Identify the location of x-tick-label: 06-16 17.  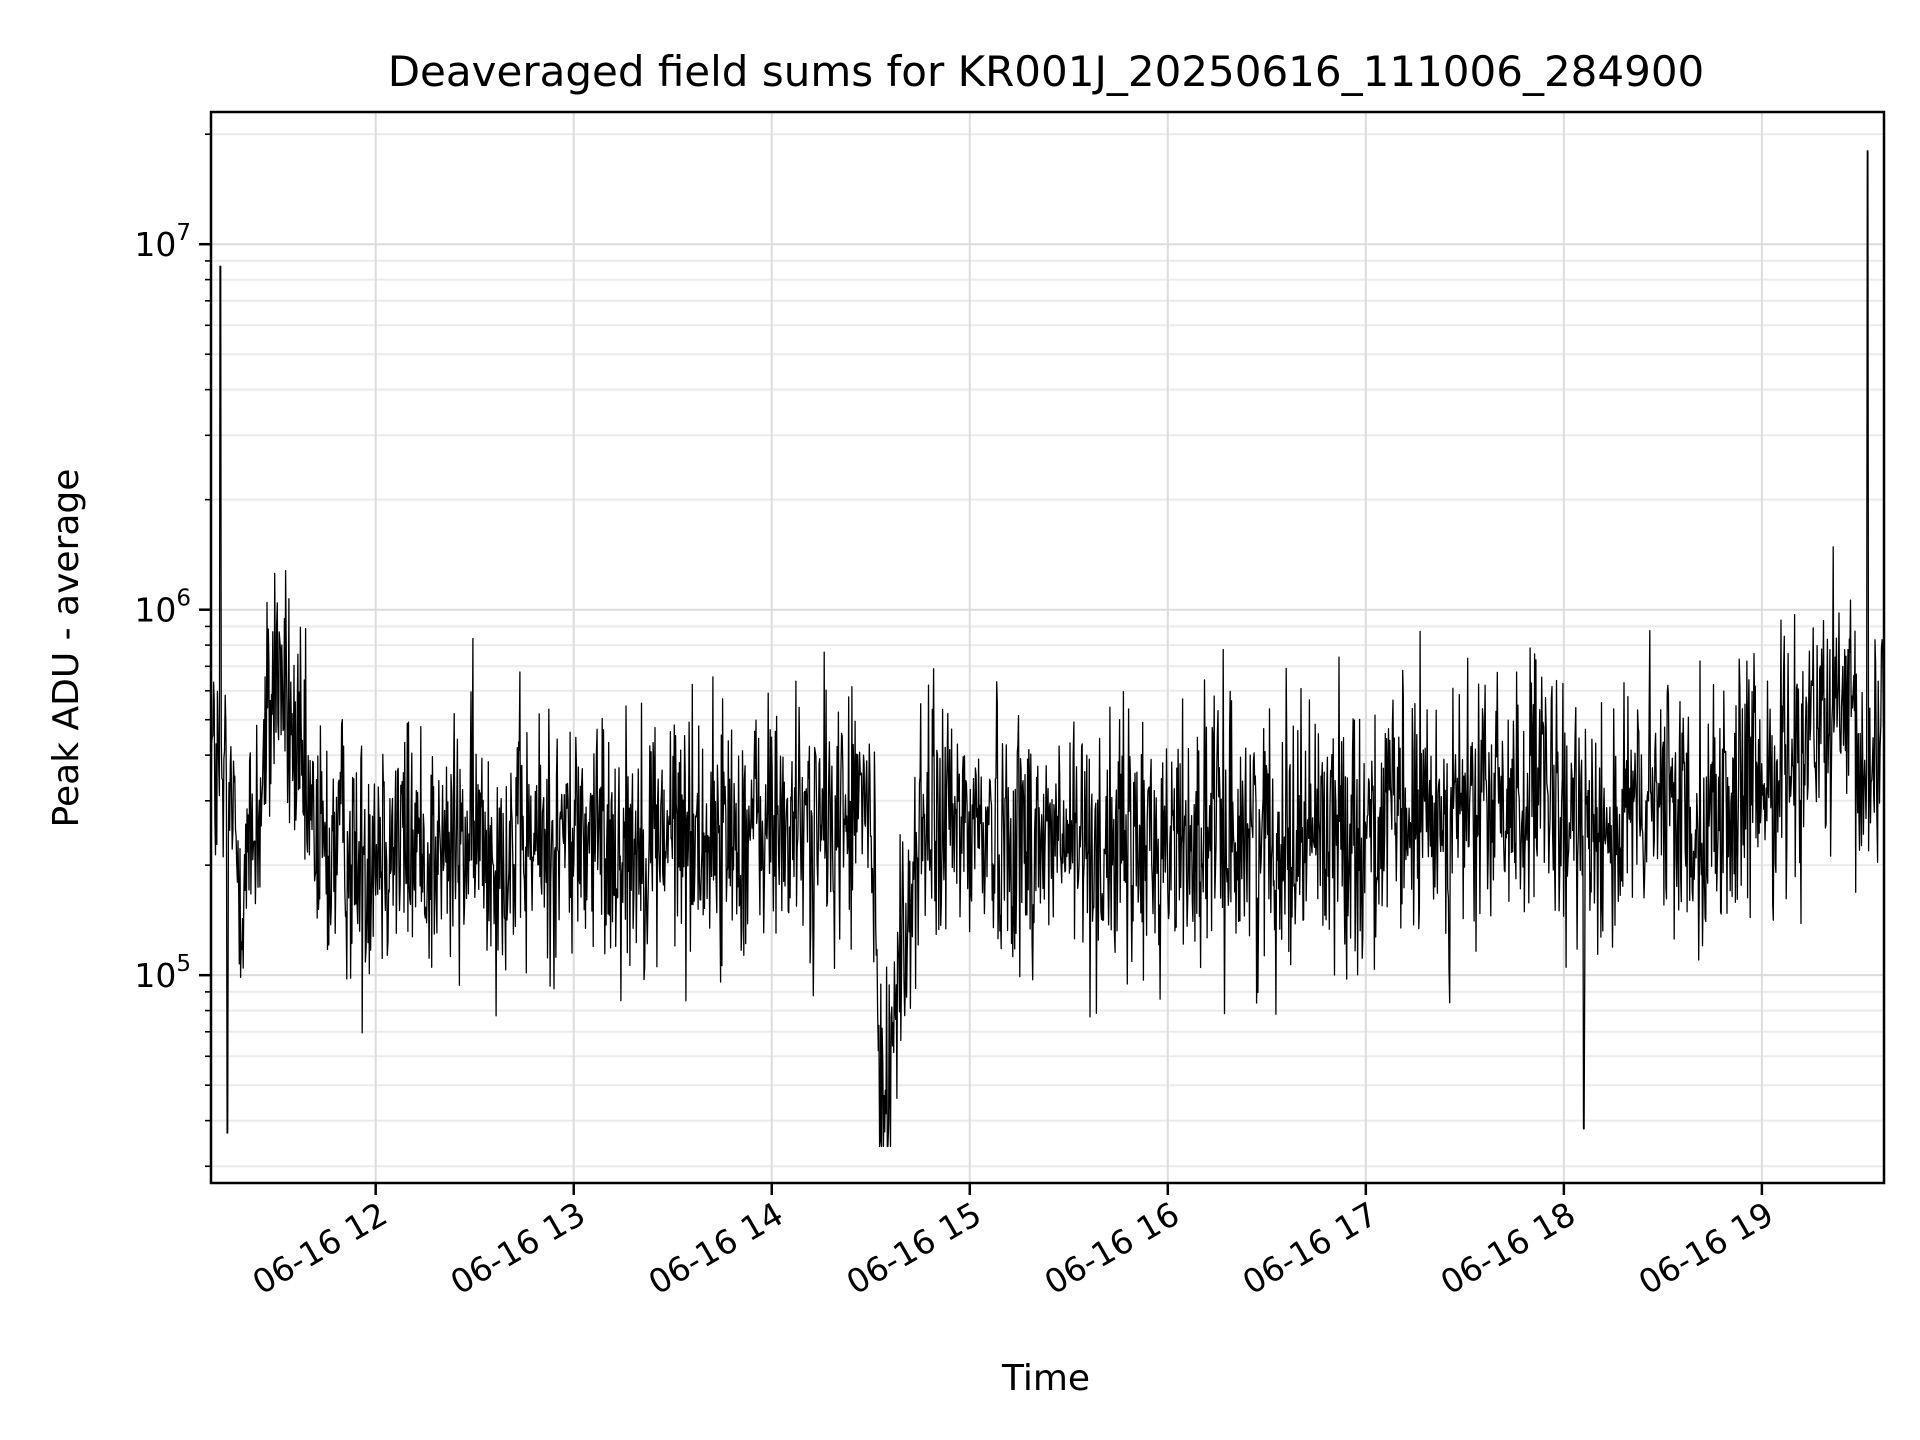
(1310, 1248).